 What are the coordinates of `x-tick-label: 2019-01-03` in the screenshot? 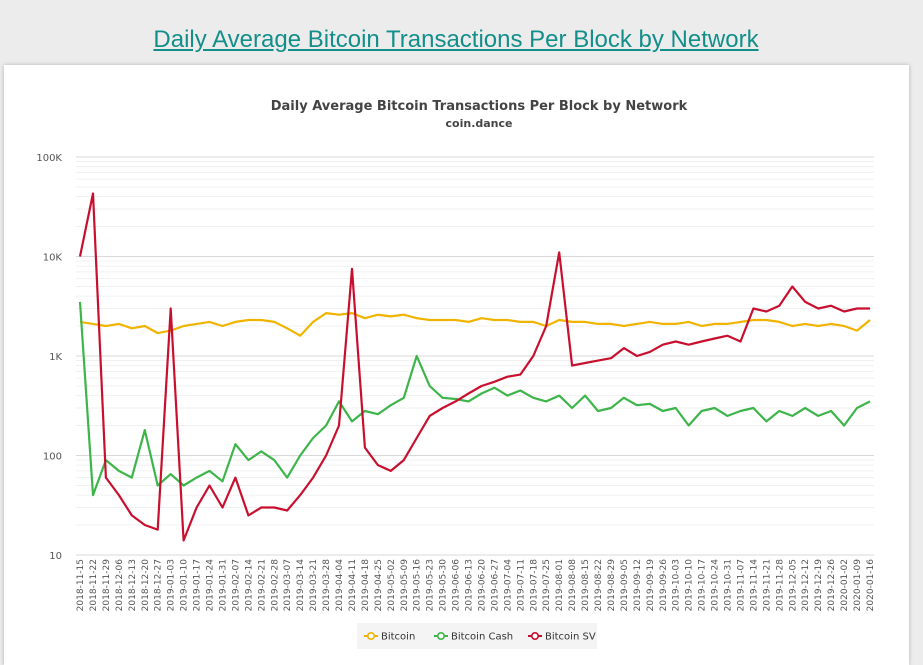 It's located at (172, 585).